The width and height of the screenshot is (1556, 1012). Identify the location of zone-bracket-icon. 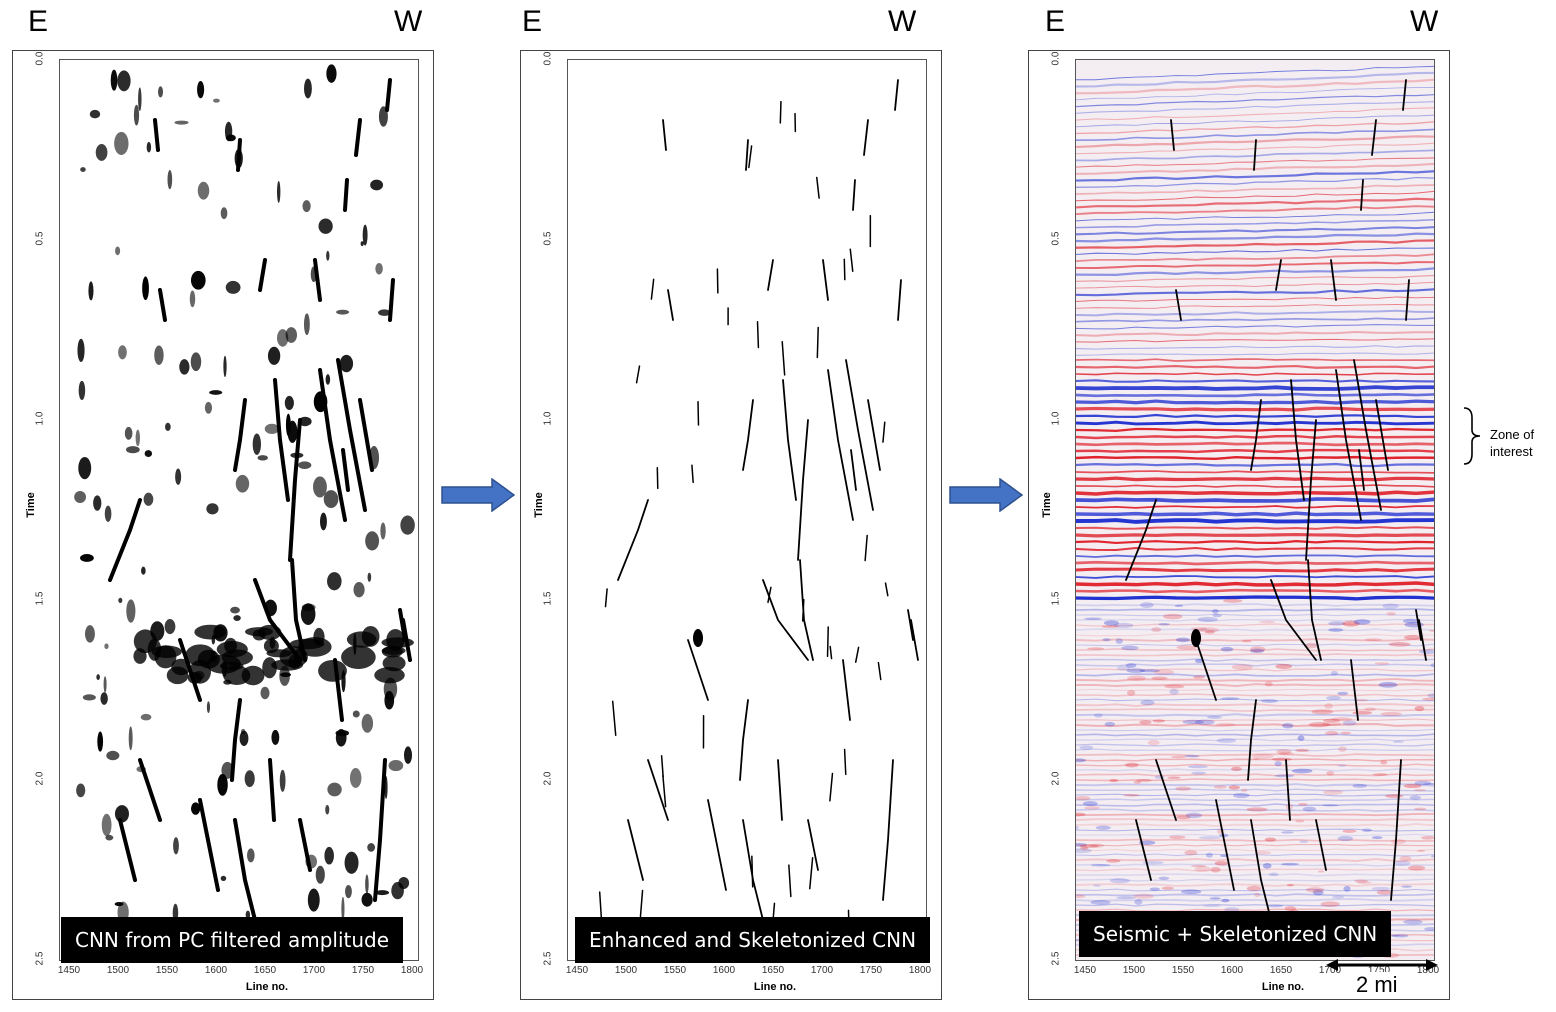
(1472, 436).